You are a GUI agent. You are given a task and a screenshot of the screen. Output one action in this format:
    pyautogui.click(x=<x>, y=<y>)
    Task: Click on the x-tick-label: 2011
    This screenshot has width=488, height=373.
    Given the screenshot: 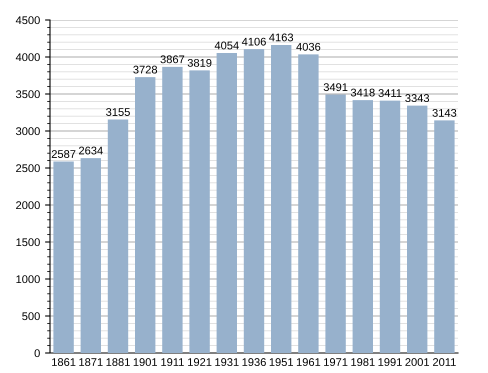 What is the action you would take?
    pyautogui.click(x=444, y=362)
    